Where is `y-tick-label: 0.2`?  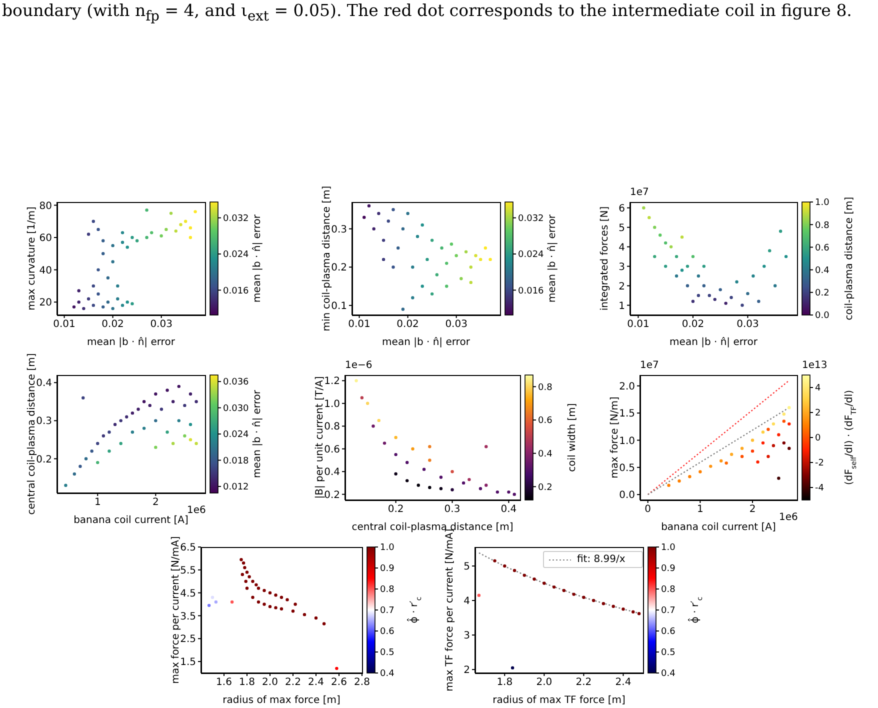
y-tick-label: 0.2 is located at coordinates (44, 460).